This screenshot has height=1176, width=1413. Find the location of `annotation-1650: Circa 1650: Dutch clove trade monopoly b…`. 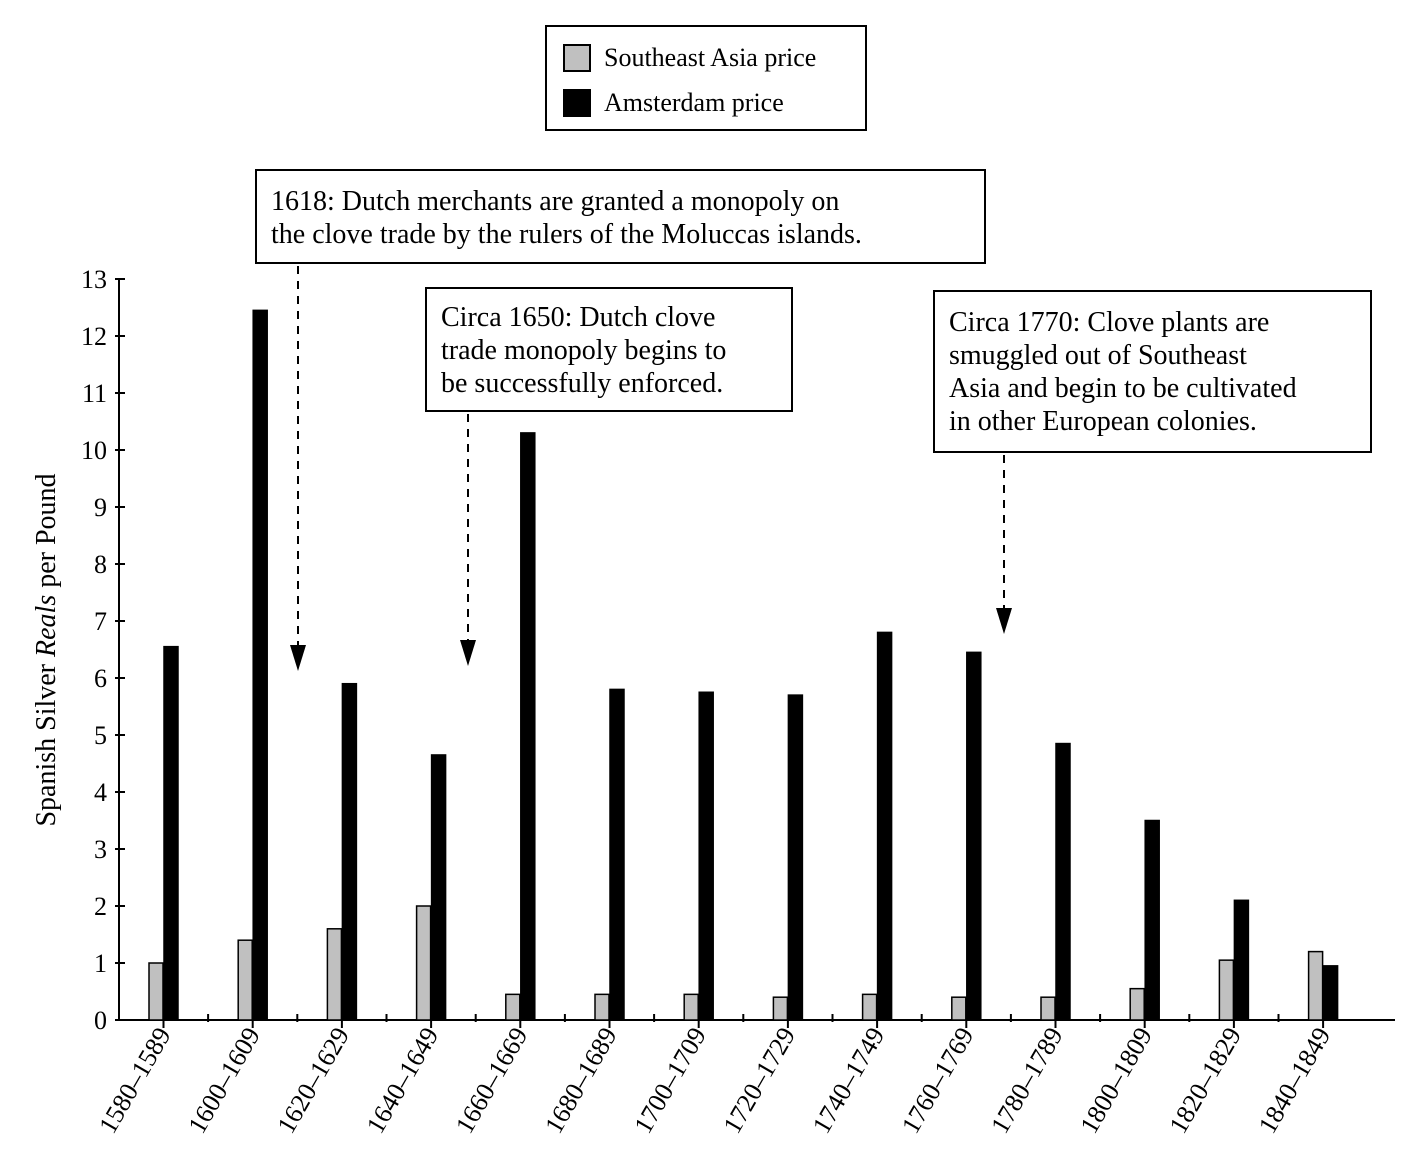

annotation-1650: Circa 1650: Dutch clove trade monopoly b… is located at coordinates (609, 349).